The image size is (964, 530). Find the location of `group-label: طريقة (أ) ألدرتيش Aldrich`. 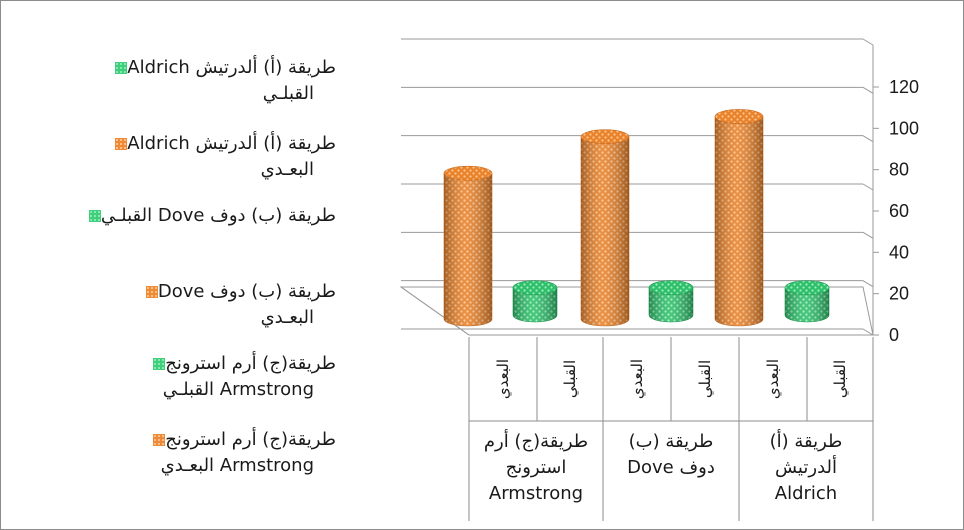

group-label: طريقة (أ) ألدرتيش Aldrich is located at coordinates (806, 468).